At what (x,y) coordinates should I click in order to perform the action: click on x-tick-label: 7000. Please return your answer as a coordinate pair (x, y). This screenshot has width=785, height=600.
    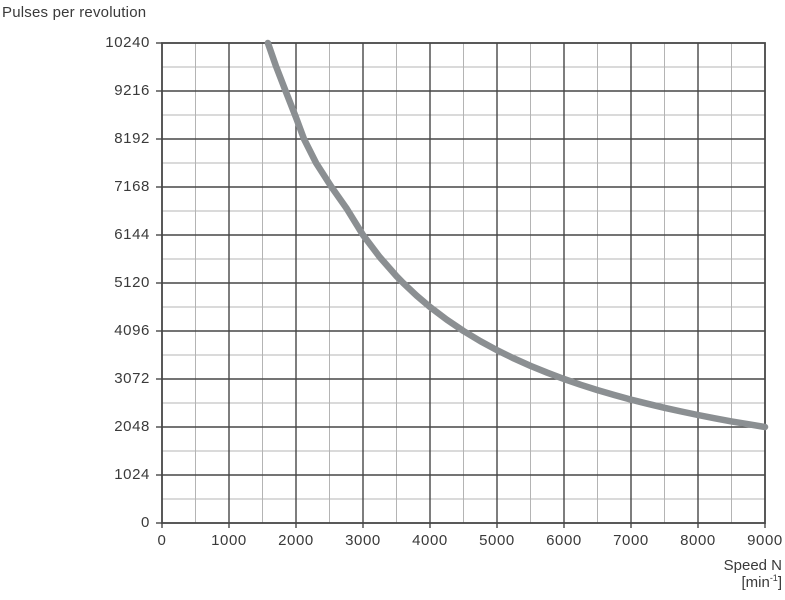
    Looking at the image, I should click on (631, 540).